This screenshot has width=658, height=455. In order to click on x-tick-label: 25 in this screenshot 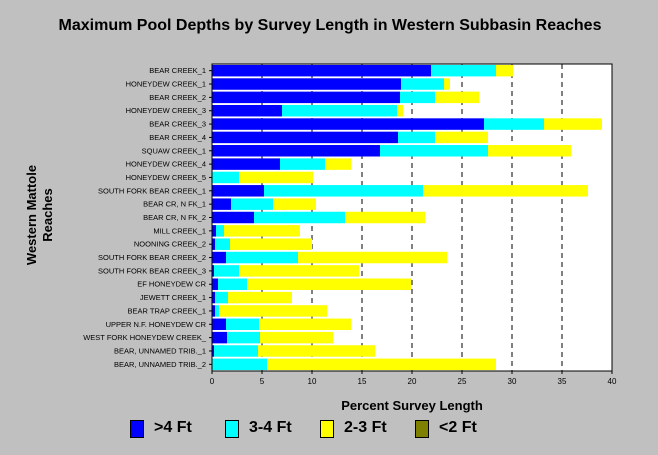, I will do `click(462, 381)`.